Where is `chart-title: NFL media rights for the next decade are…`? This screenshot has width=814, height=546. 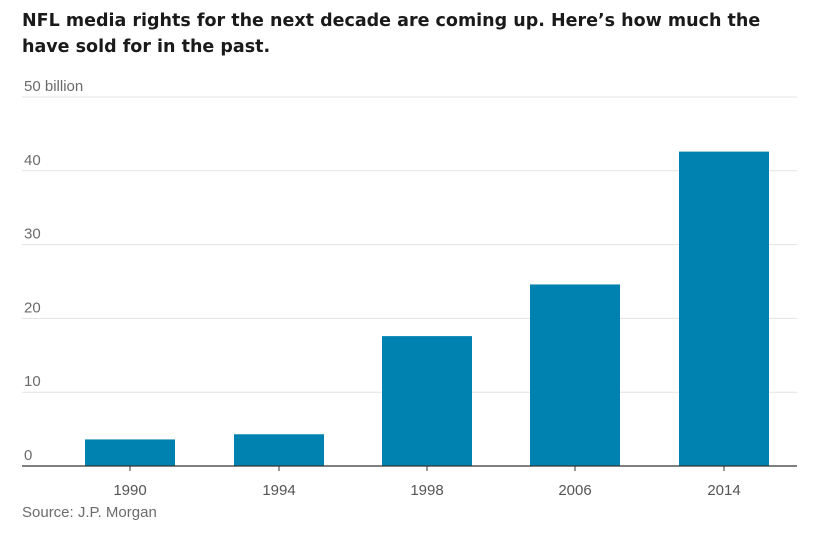 chart-title: NFL media rights for the next decade are… is located at coordinates (391, 34).